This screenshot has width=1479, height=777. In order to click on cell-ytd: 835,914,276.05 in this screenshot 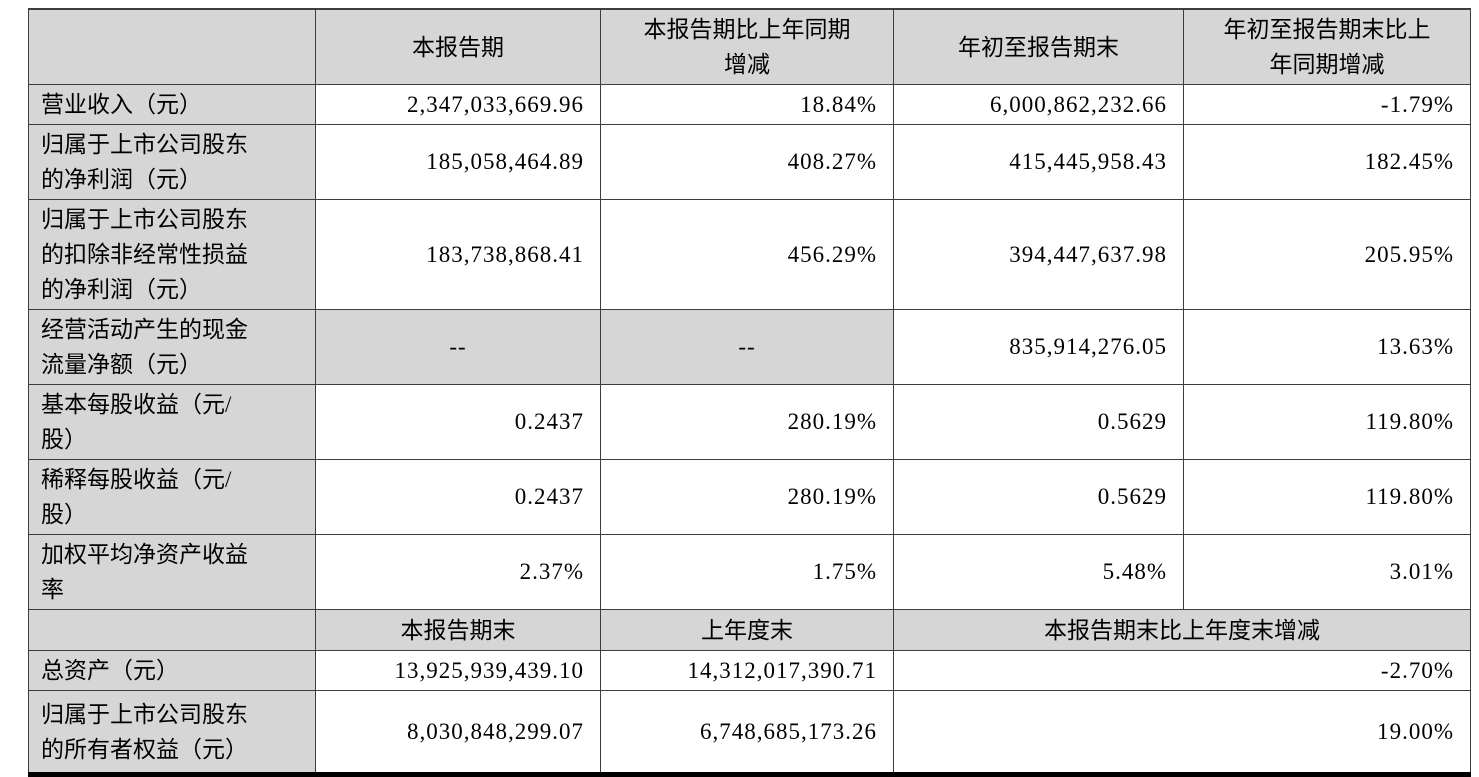, I will do `click(1038, 347)`.